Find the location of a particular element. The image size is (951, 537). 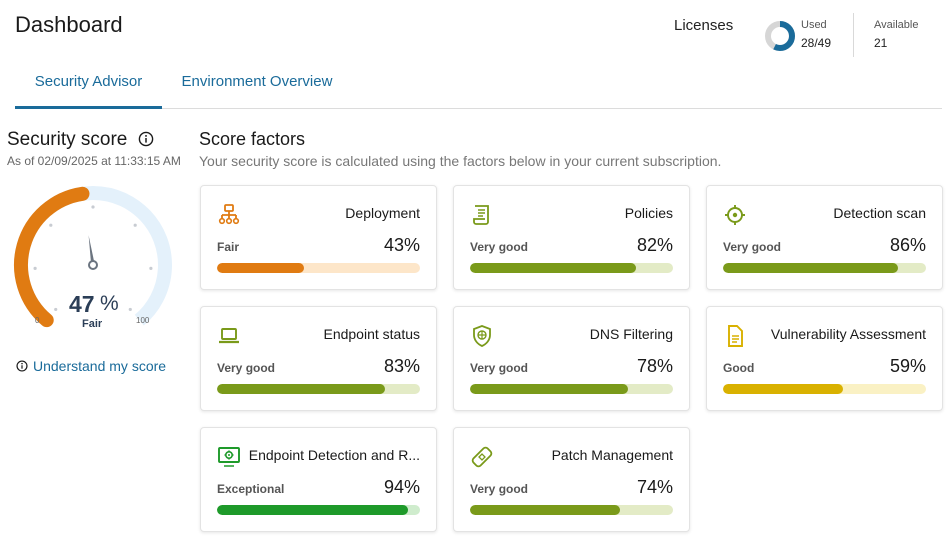

score-factor-rating: Exceptional is located at coordinates (251, 489).